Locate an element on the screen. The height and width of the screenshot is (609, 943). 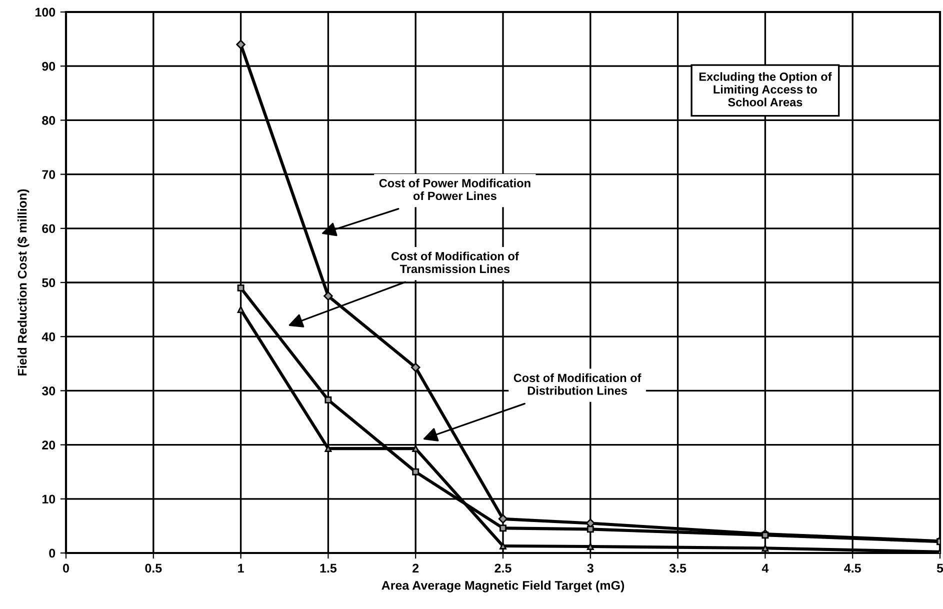
y-axis-title: Field Reduction Cost ($ million) is located at coordinates (23, 282).